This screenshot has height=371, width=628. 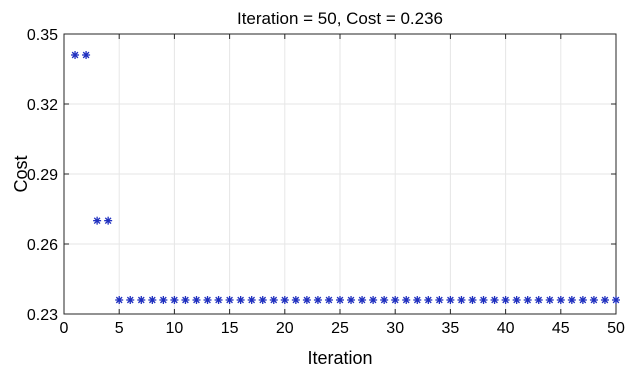 What do you see at coordinates (119, 328) in the screenshot?
I see `x-tick-label: 5` at bounding box center [119, 328].